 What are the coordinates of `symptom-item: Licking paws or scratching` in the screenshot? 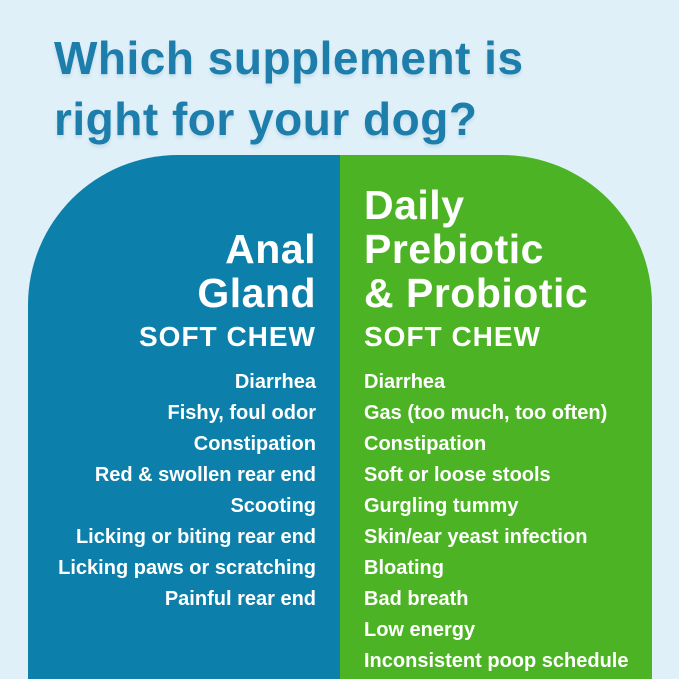 It's located at (187, 568).